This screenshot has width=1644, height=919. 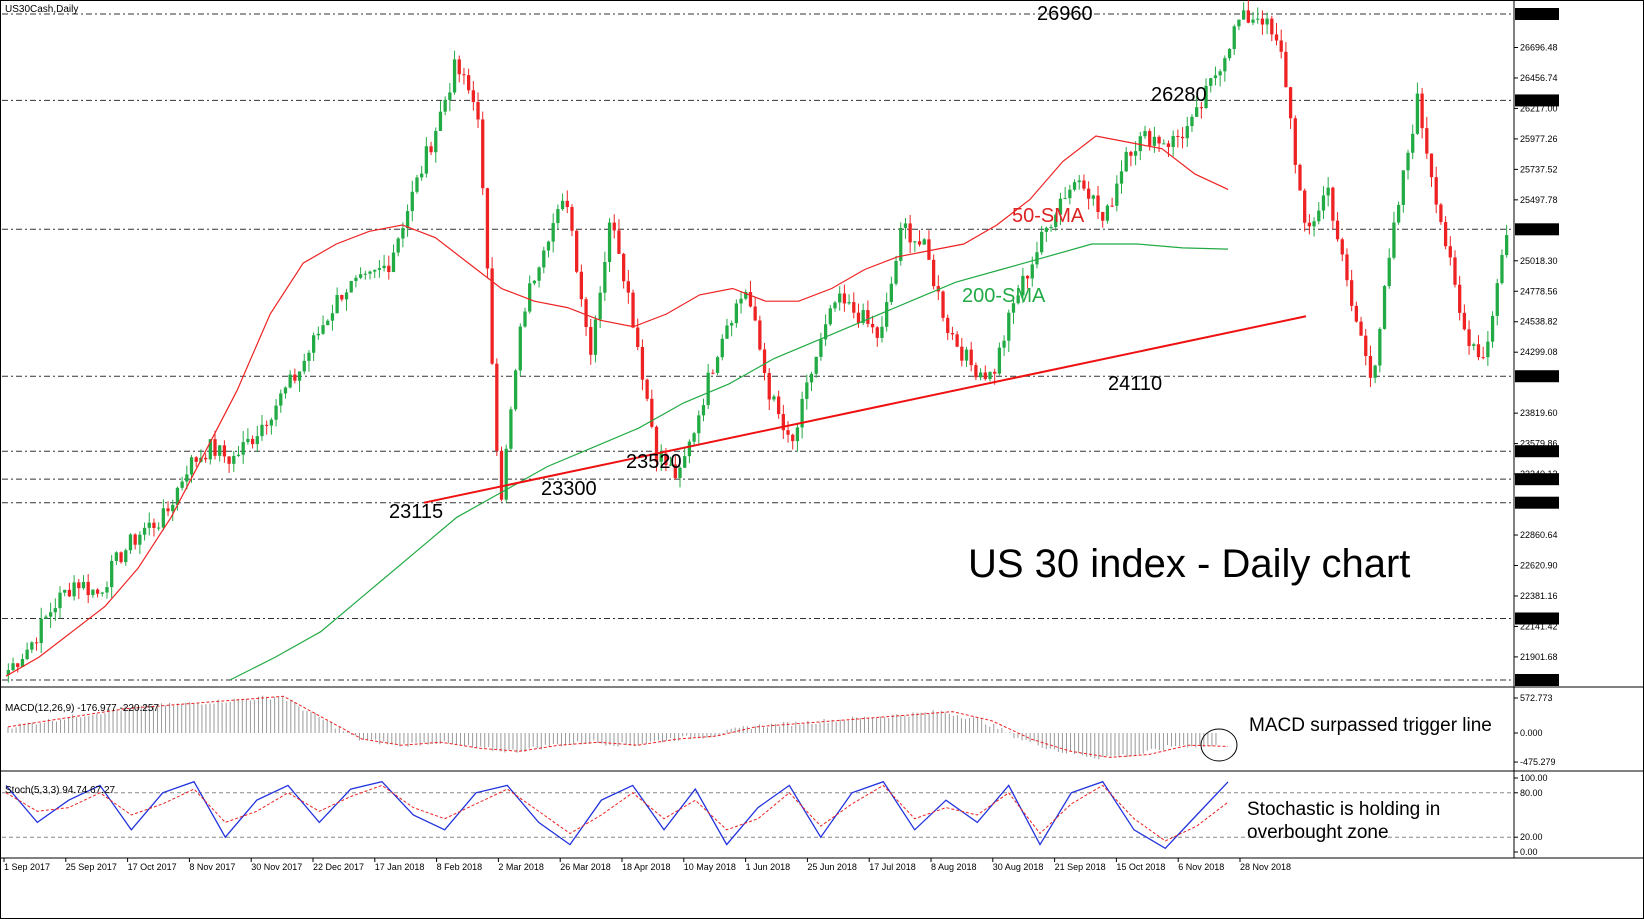 What do you see at coordinates (1539, 535) in the screenshot?
I see `price-tick-label: 22860.64` at bounding box center [1539, 535].